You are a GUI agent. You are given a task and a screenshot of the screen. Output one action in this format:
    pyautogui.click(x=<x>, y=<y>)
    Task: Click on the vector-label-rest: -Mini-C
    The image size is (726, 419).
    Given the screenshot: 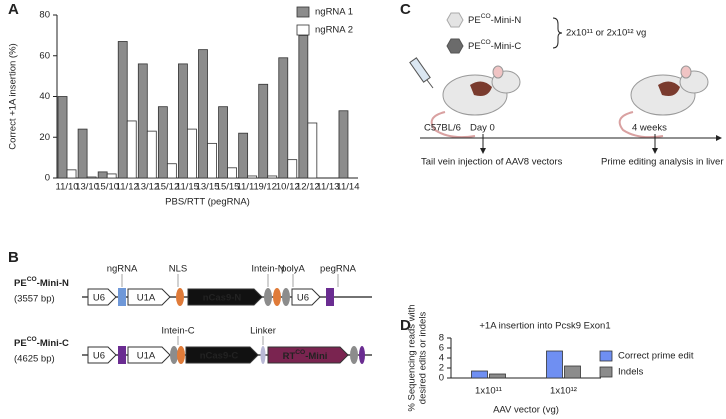 What is the action you would take?
    pyautogui.click(x=506, y=46)
    